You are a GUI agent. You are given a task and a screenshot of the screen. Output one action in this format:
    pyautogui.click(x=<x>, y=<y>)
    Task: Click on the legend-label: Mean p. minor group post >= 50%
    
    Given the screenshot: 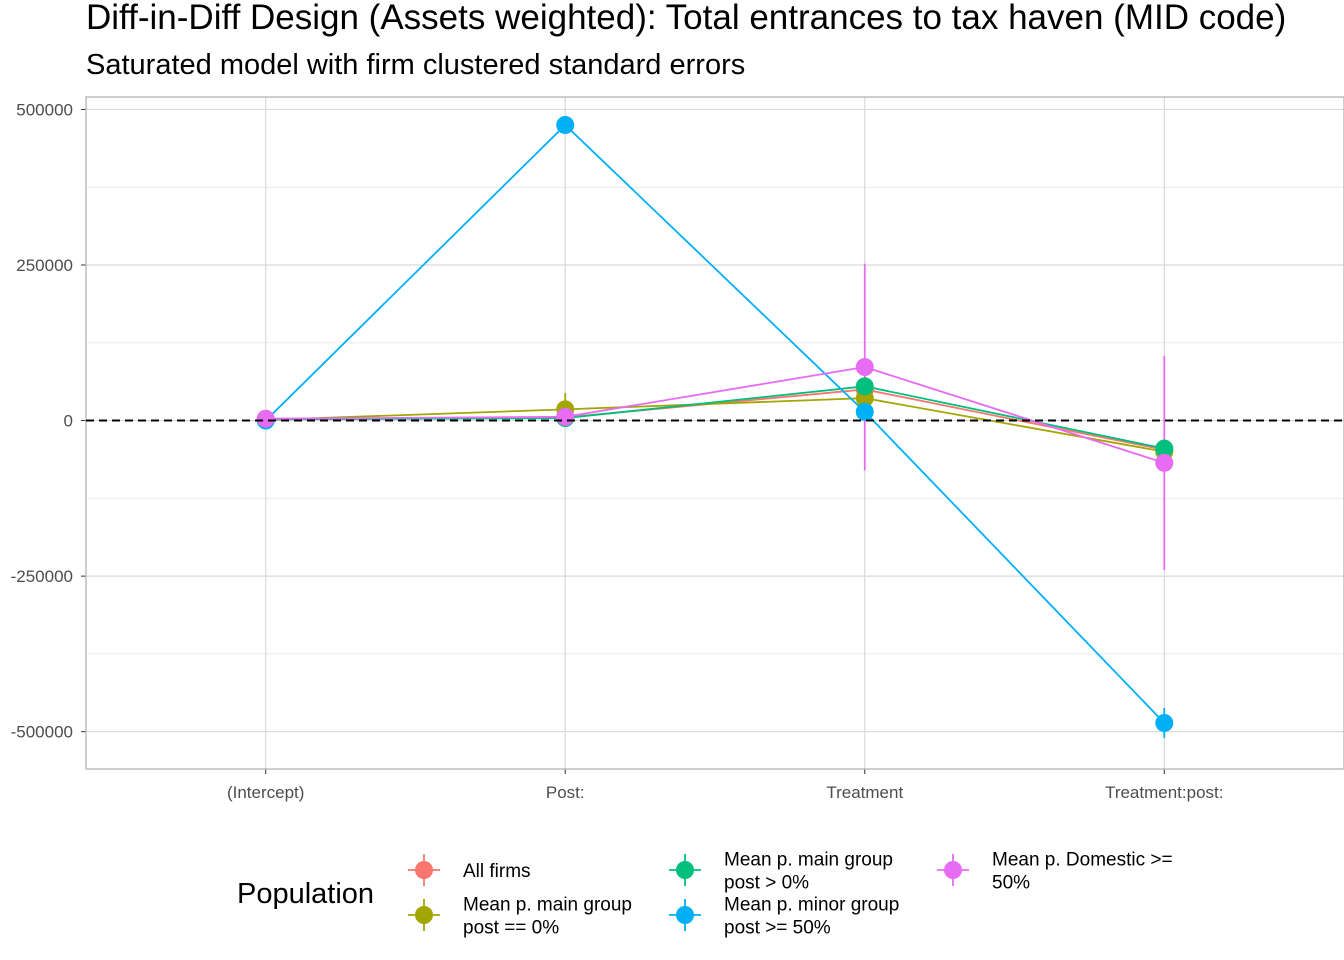 What is the action you would take?
    pyautogui.click(x=811, y=917)
    